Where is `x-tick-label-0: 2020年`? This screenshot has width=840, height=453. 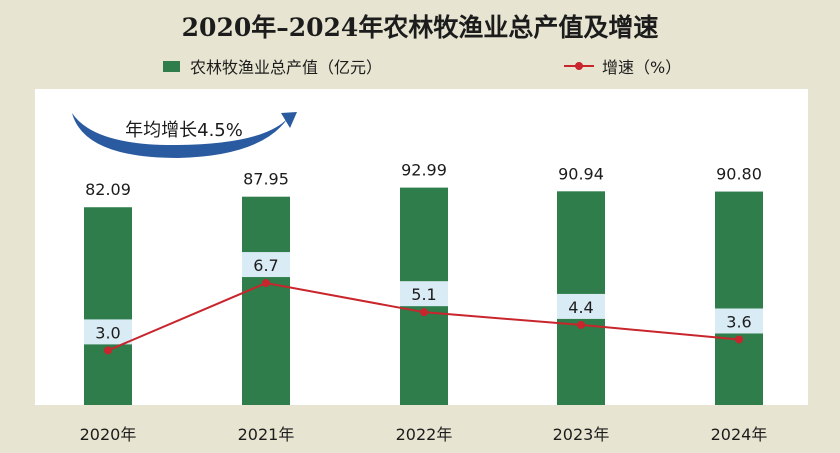
x-tick-label-0: 2020年 is located at coordinates (108, 434).